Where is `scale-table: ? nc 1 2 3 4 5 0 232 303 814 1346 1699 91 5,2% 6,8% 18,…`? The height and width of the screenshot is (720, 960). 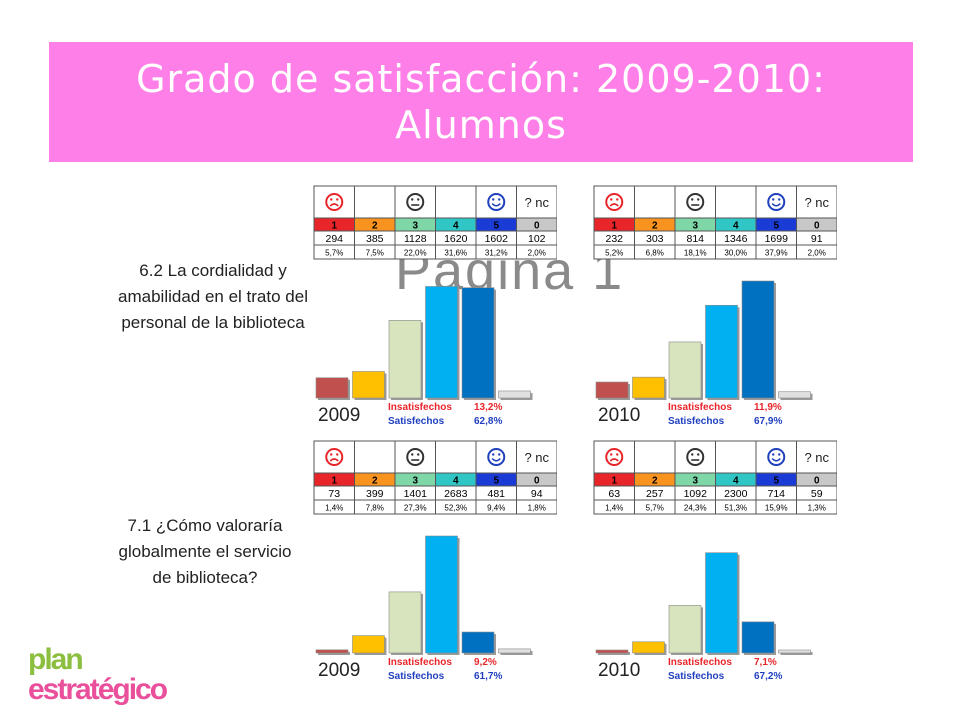 scale-table: ? nc 1 2 3 4 5 0 232 303 814 1346 1699 91 5,2% 6,8% 18,… is located at coordinates (715, 222).